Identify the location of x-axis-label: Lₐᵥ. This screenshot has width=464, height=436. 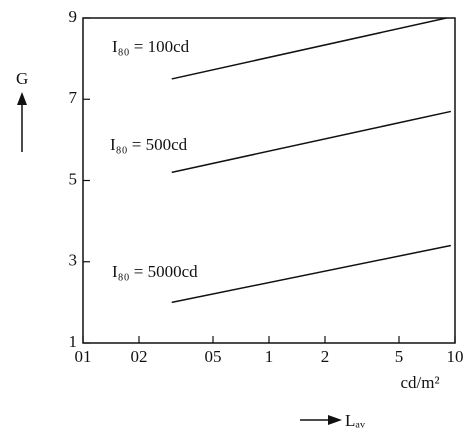
(355, 420).